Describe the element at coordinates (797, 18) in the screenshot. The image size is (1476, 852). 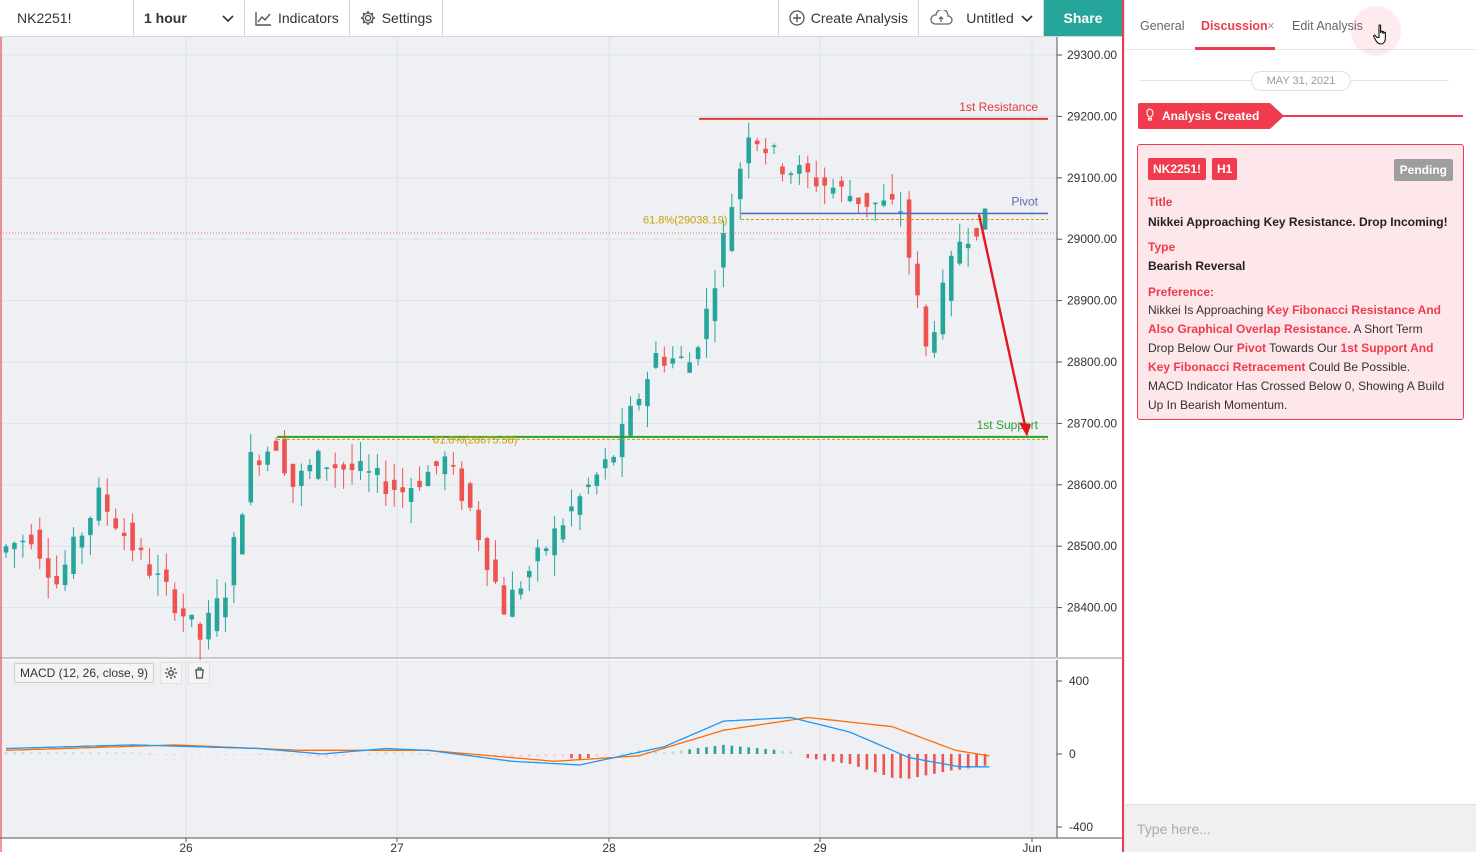
I see `plus-circle-icon` at that location.